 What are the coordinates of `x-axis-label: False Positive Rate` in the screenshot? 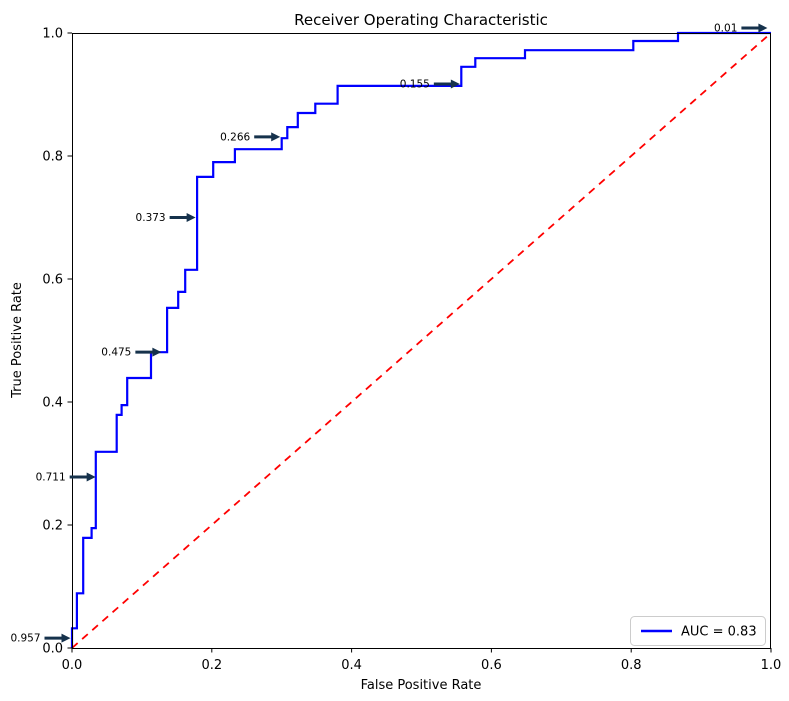 It's located at (421, 685).